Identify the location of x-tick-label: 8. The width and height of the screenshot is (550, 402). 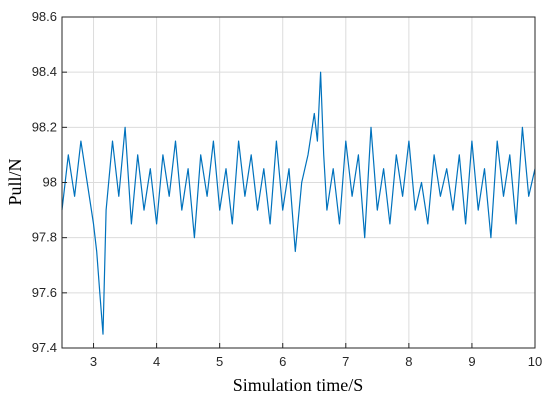
(408, 361).